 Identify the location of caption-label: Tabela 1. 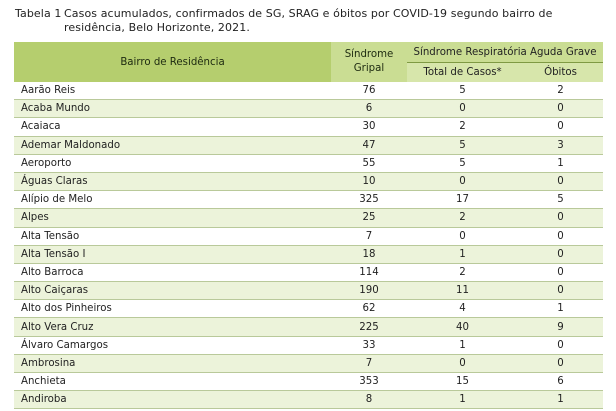
(38, 13).